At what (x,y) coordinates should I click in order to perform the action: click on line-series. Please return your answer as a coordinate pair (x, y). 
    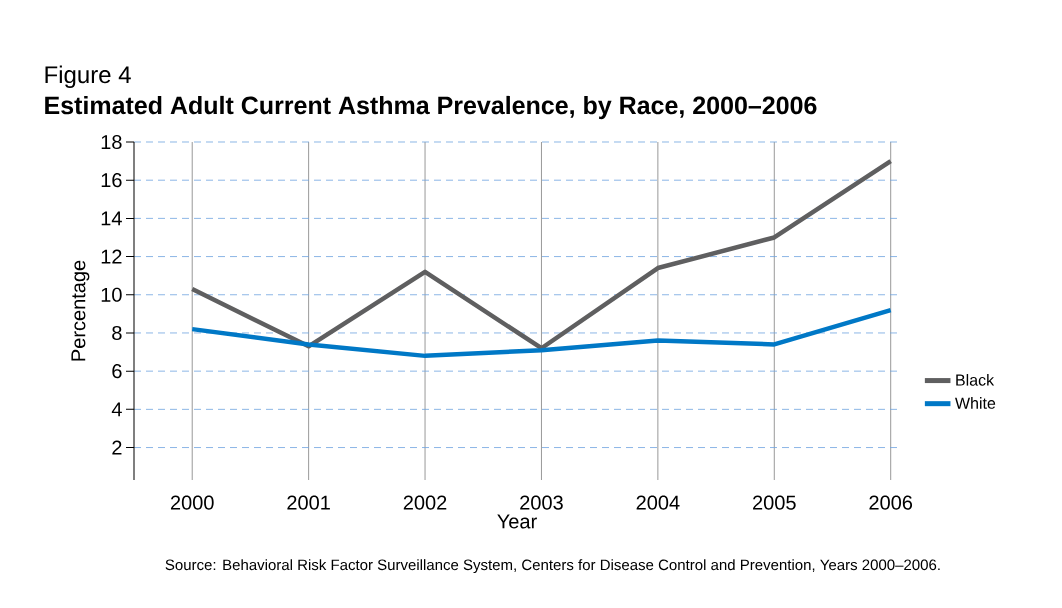
    Looking at the image, I should click on (541, 333).